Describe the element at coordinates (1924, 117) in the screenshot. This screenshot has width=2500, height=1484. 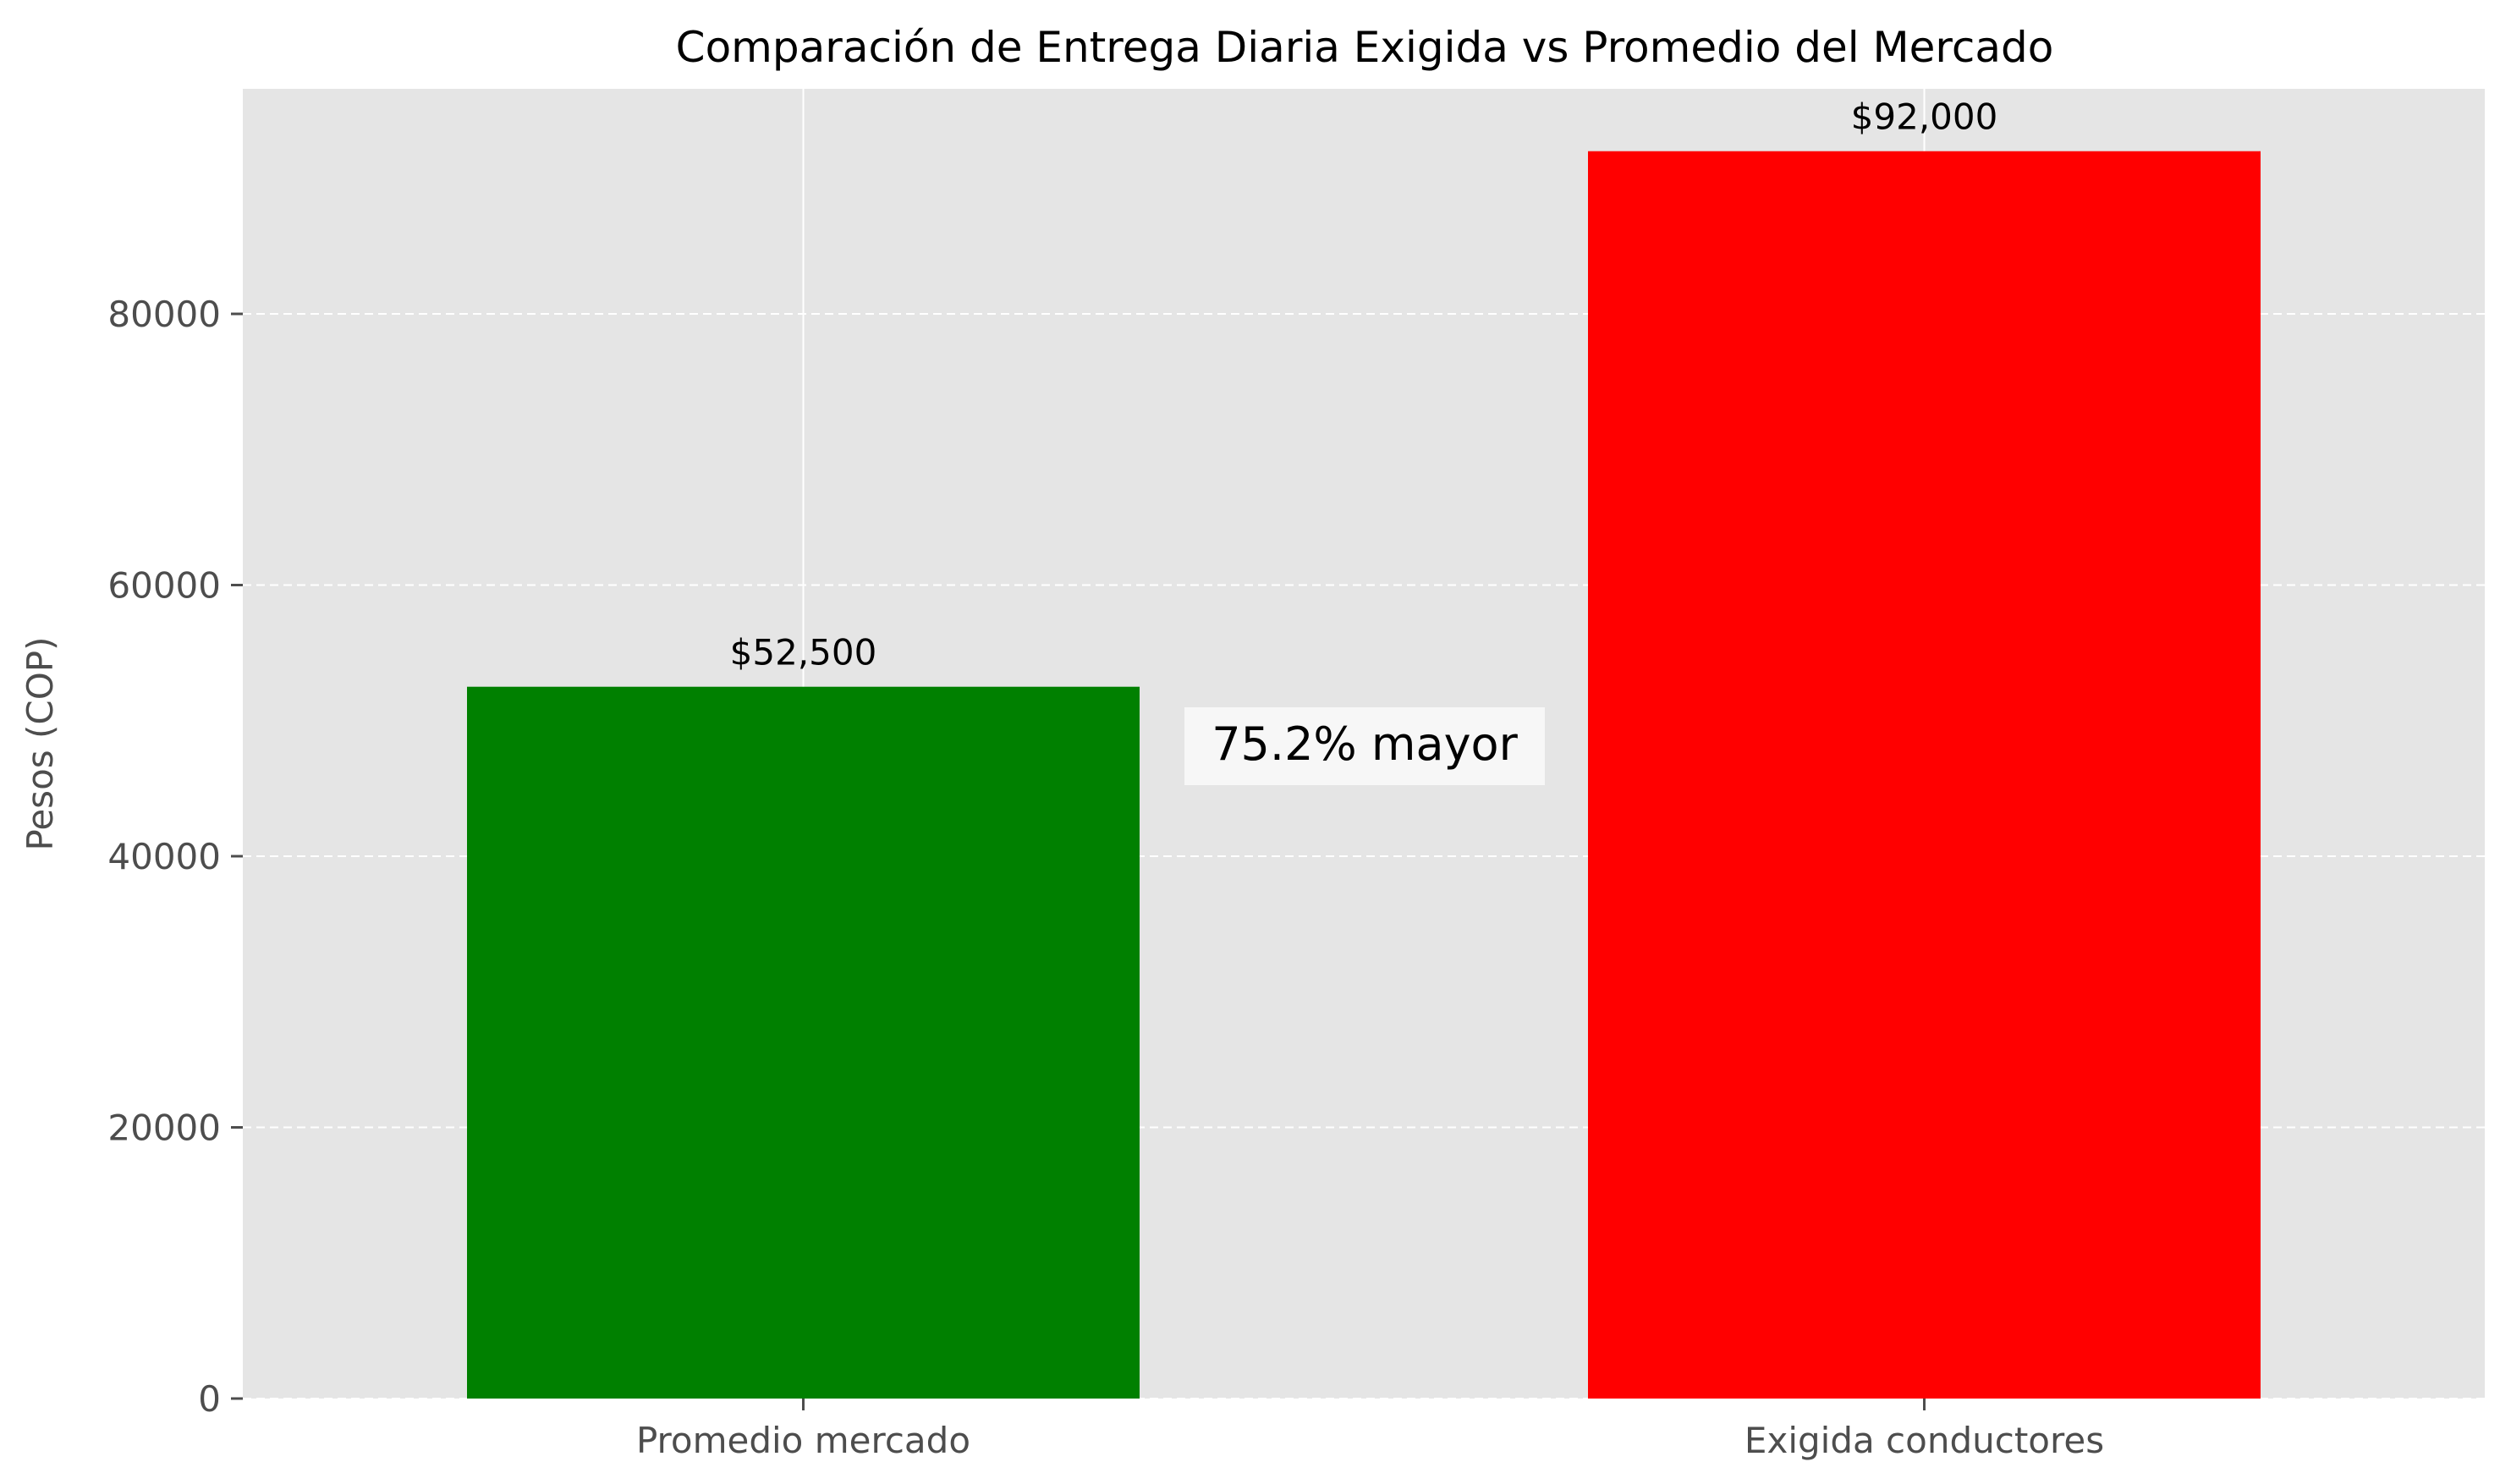
I see `data-label-1: $92,000` at that location.